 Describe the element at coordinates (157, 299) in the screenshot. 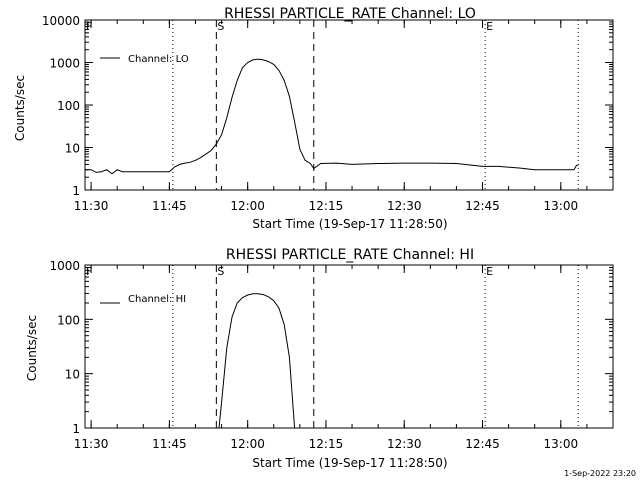

I see `legend-label: Channel: HI` at that location.